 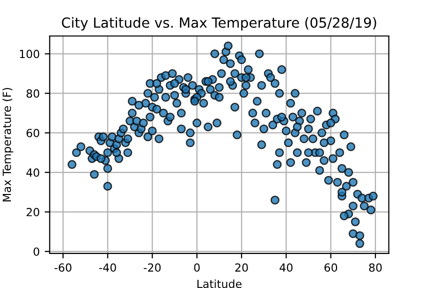 What do you see at coordinates (286, 267) in the screenshot?
I see `x-tick-label: 40` at bounding box center [286, 267].